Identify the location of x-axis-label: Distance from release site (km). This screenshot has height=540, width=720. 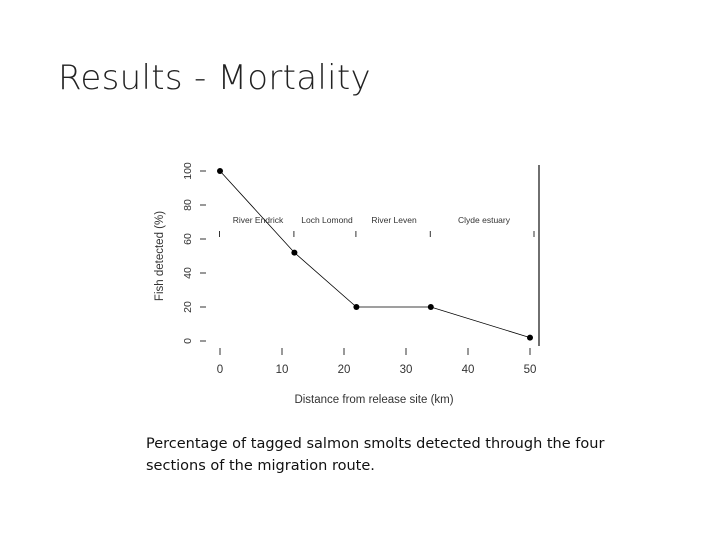
(373, 400).